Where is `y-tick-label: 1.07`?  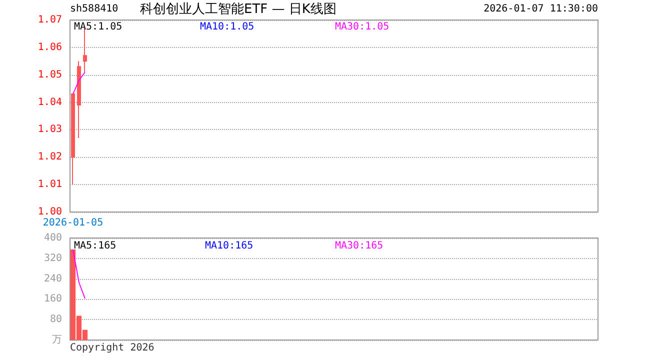
y-tick-label: 1.07 is located at coordinates (50, 20).